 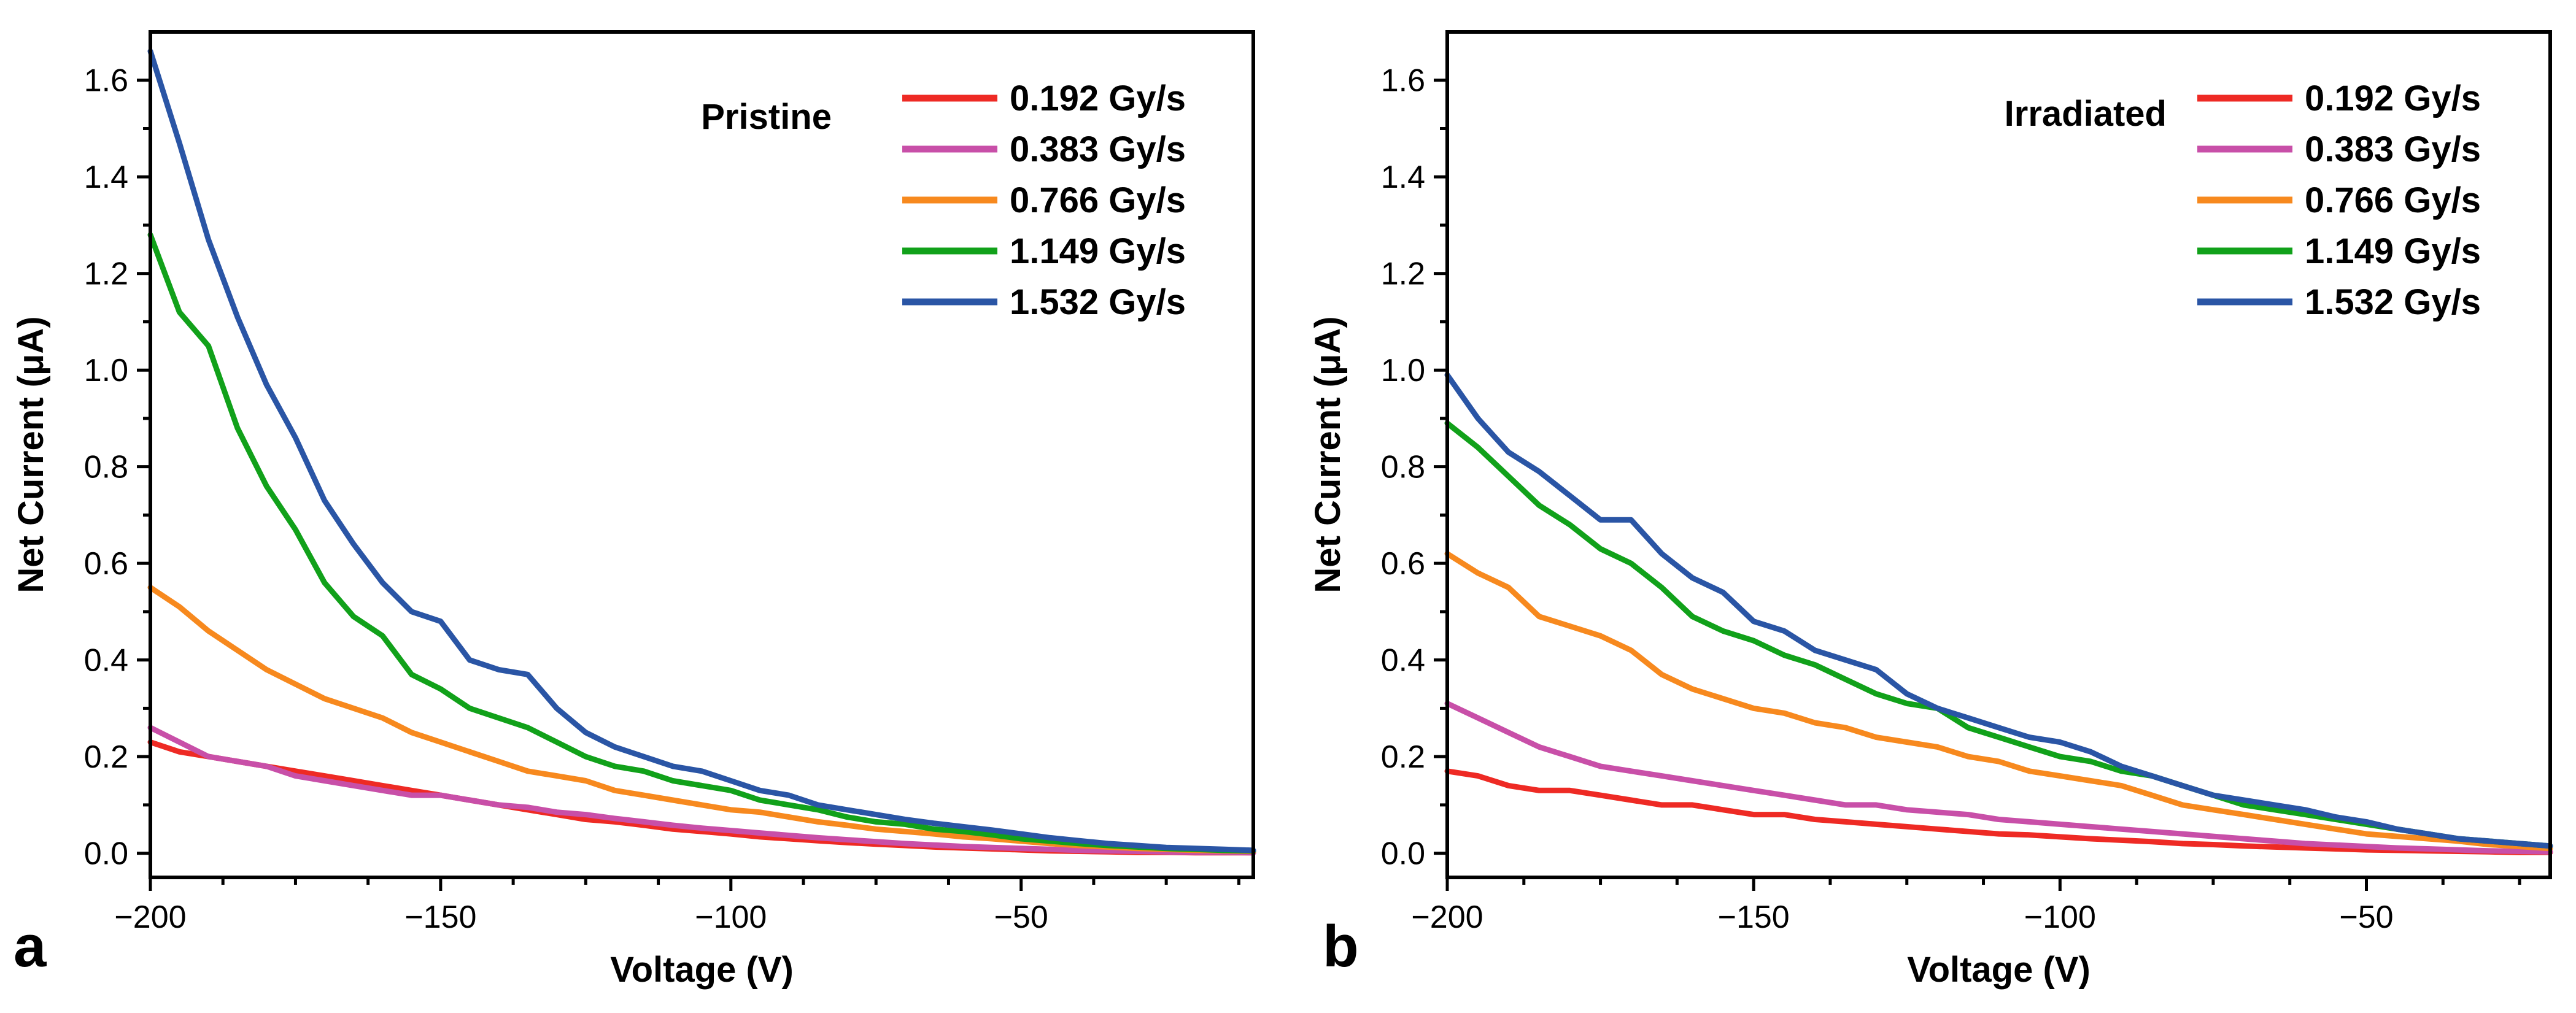 What do you see at coordinates (30, 947) in the screenshot?
I see `panel-letter: a` at bounding box center [30, 947].